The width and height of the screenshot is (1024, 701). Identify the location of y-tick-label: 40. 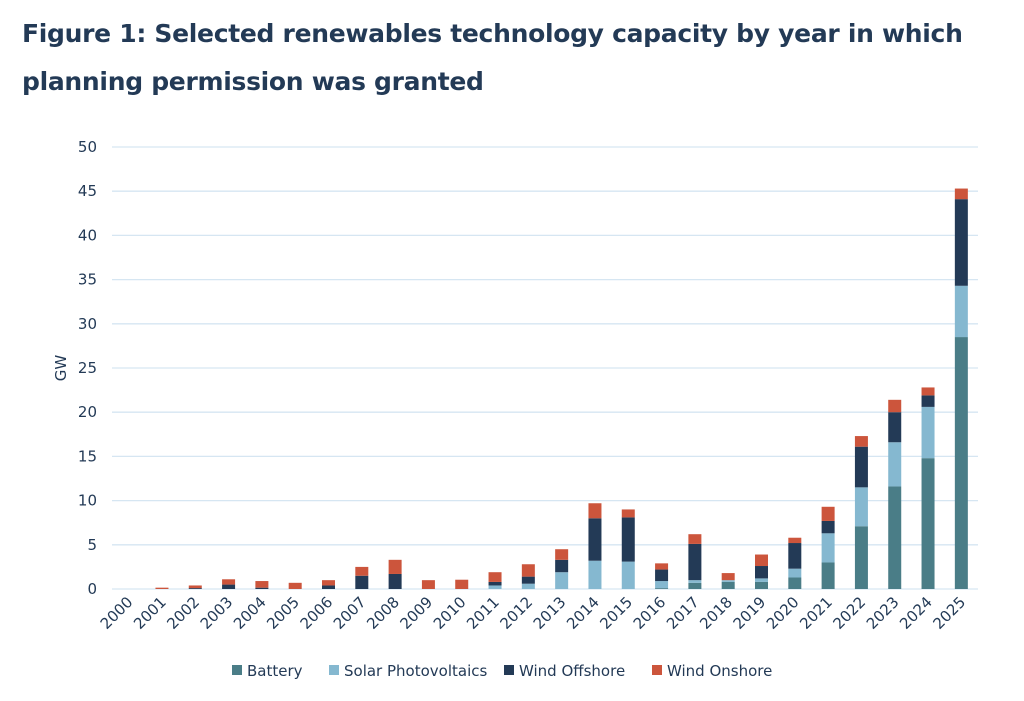
(87, 235).